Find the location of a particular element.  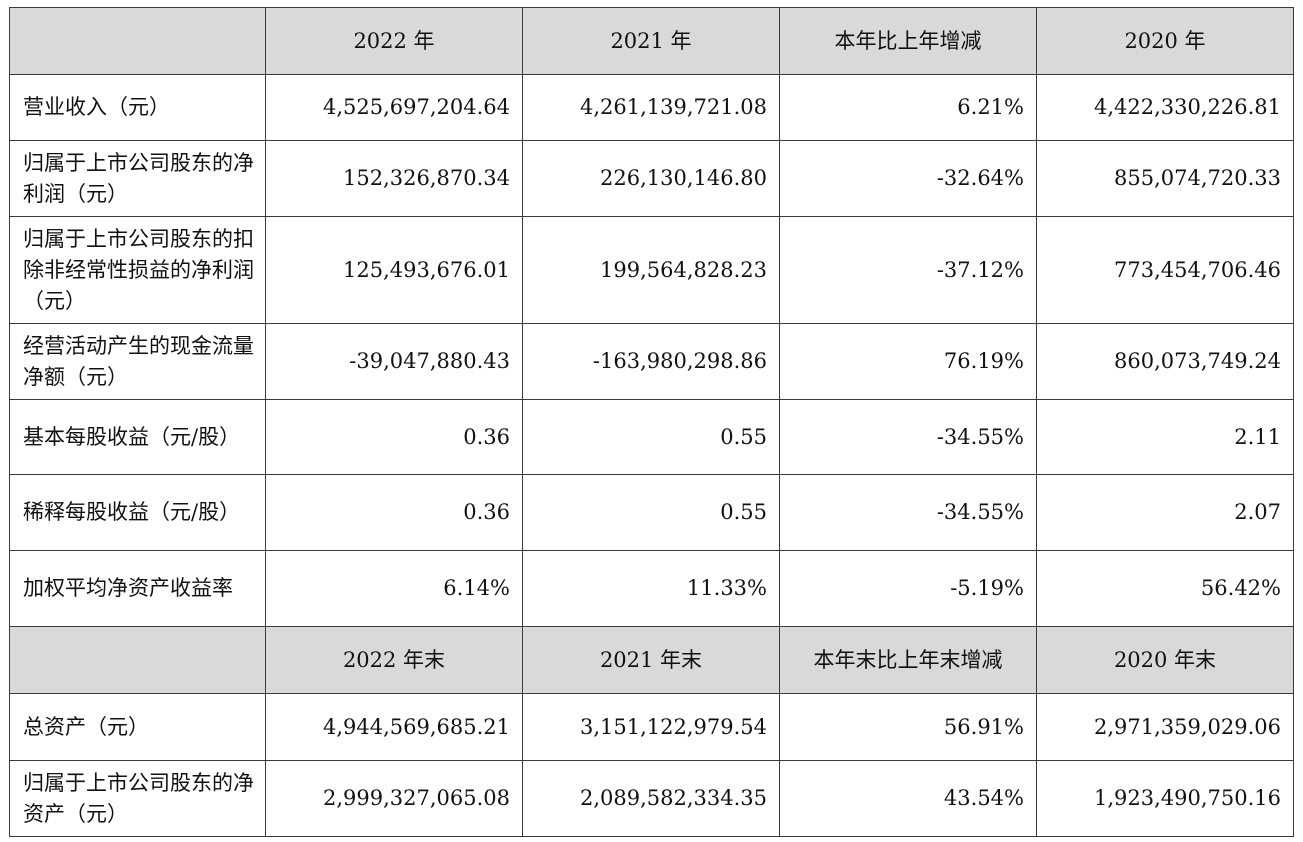

value-2020: 860,073,749.24 is located at coordinates (1165, 361).